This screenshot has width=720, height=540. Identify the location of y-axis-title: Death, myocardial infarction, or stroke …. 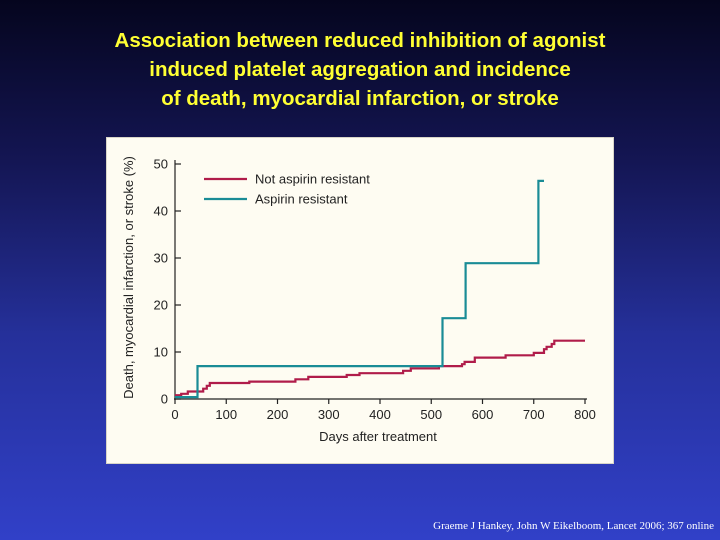
(128, 277).